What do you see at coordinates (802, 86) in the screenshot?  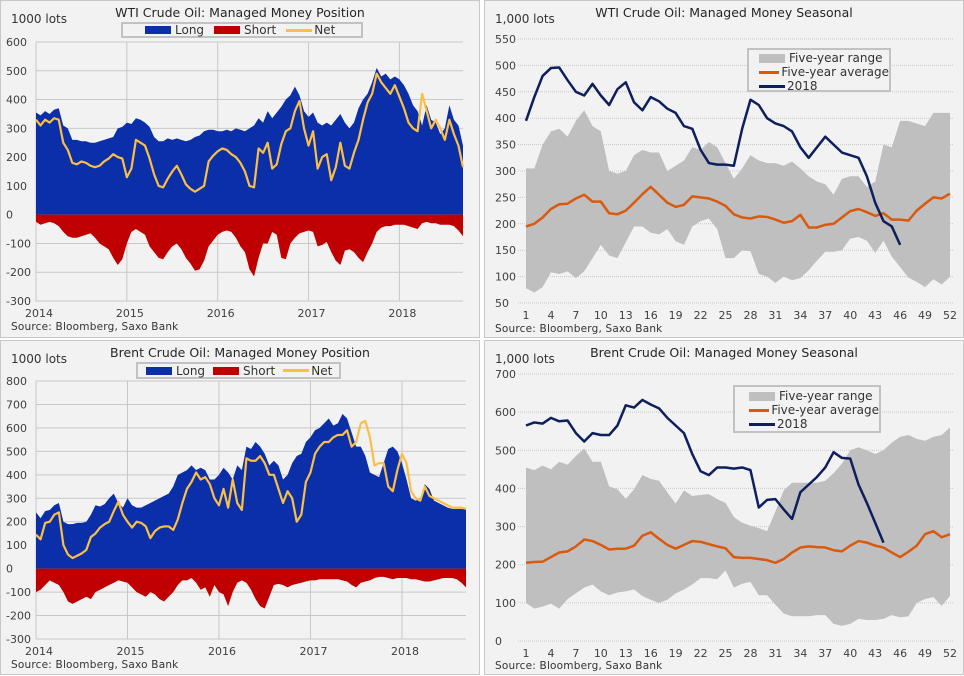 I see `legend-label: 2018` at bounding box center [802, 86].